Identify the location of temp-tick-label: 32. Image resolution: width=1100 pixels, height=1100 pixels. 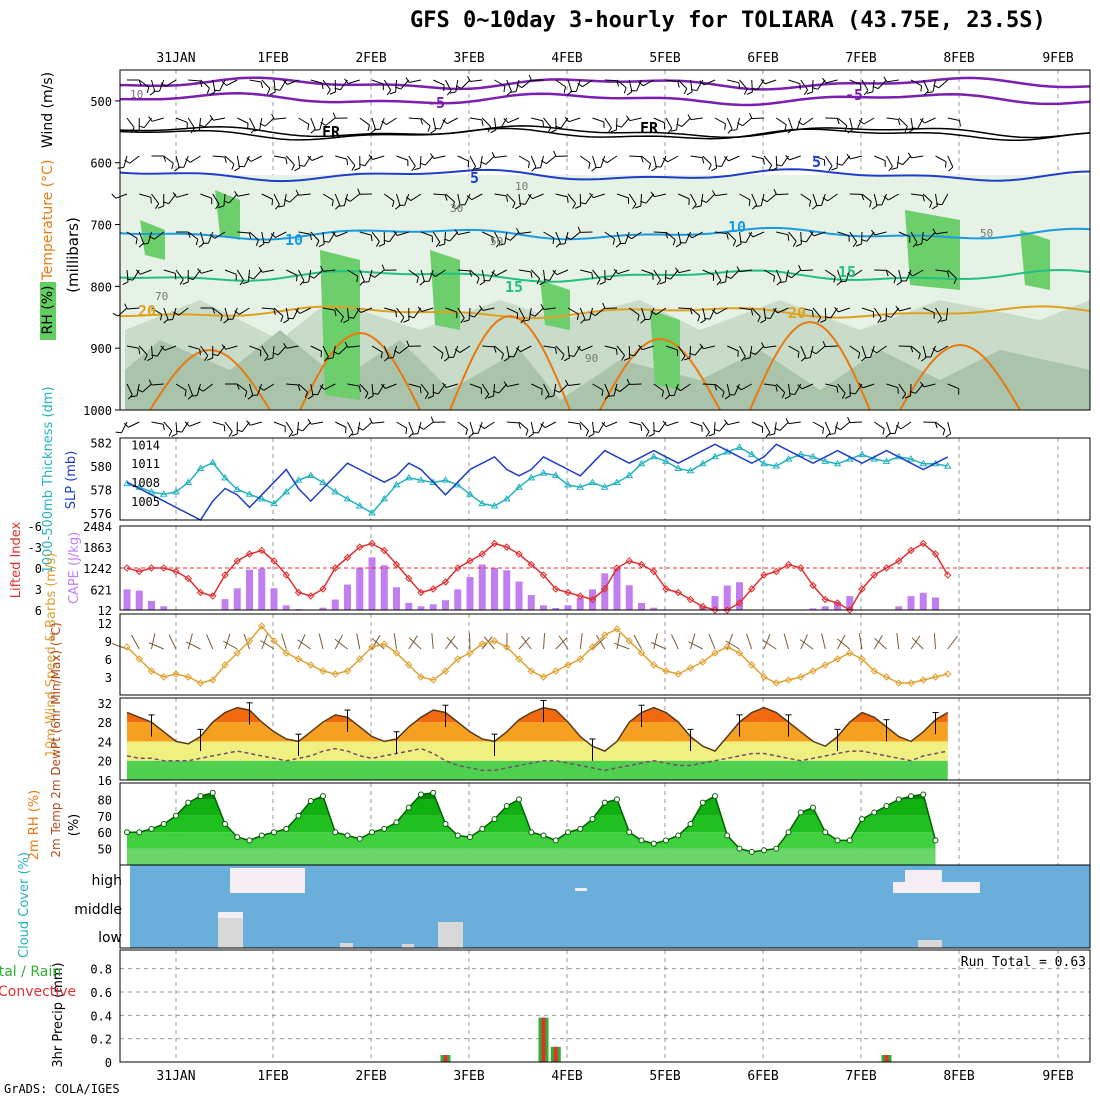
(105, 704).